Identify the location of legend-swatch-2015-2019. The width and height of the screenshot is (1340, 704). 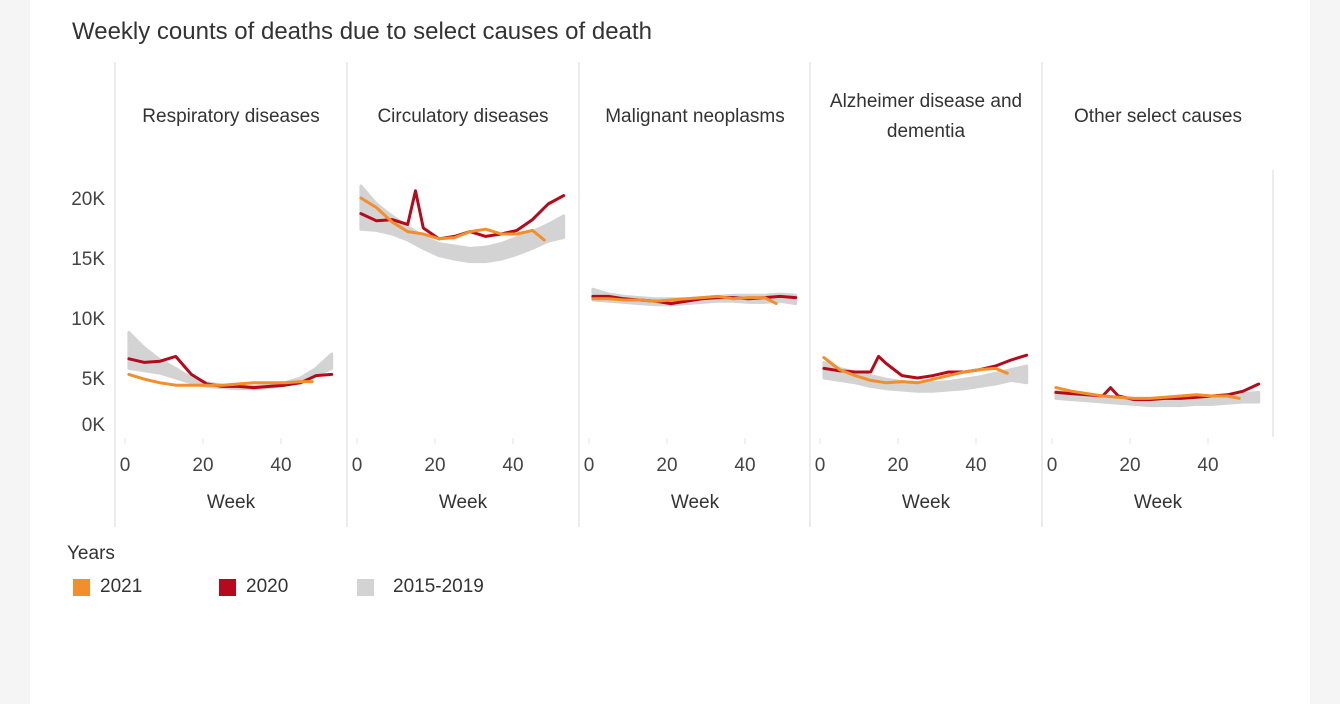
(365, 587).